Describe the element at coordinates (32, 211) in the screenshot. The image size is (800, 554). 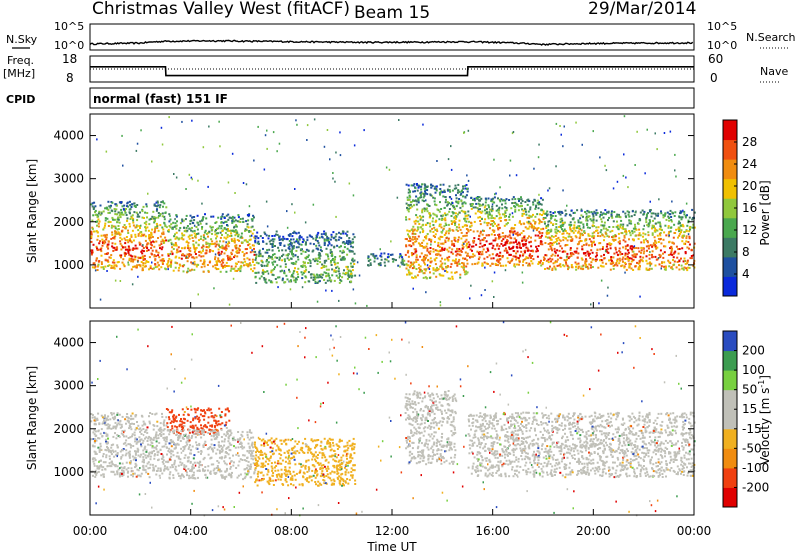
I see `power-ylabel: Slant Range [km]` at that location.